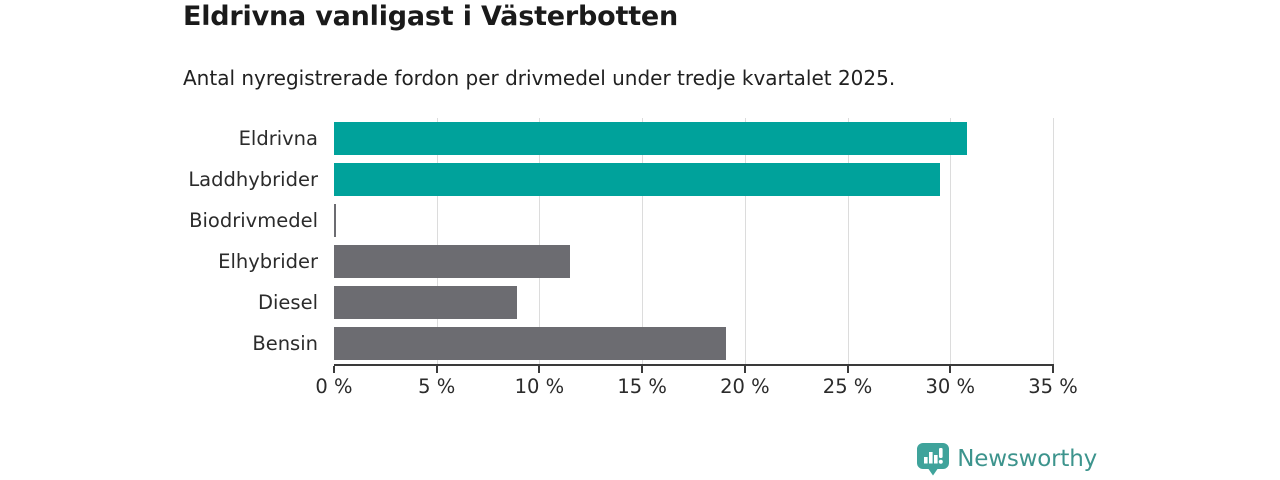 This screenshot has width=1280, height=480. Describe the element at coordinates (847, 386) in the screenshot. I see `tick-label-25pct: 25 %` at that location.